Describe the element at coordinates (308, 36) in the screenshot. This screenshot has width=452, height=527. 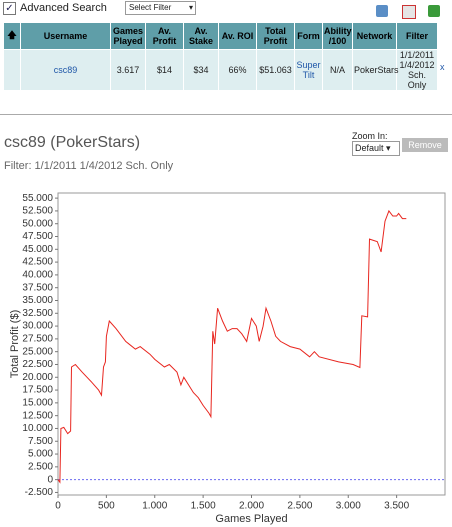
I see `column-header: Form` at that location.